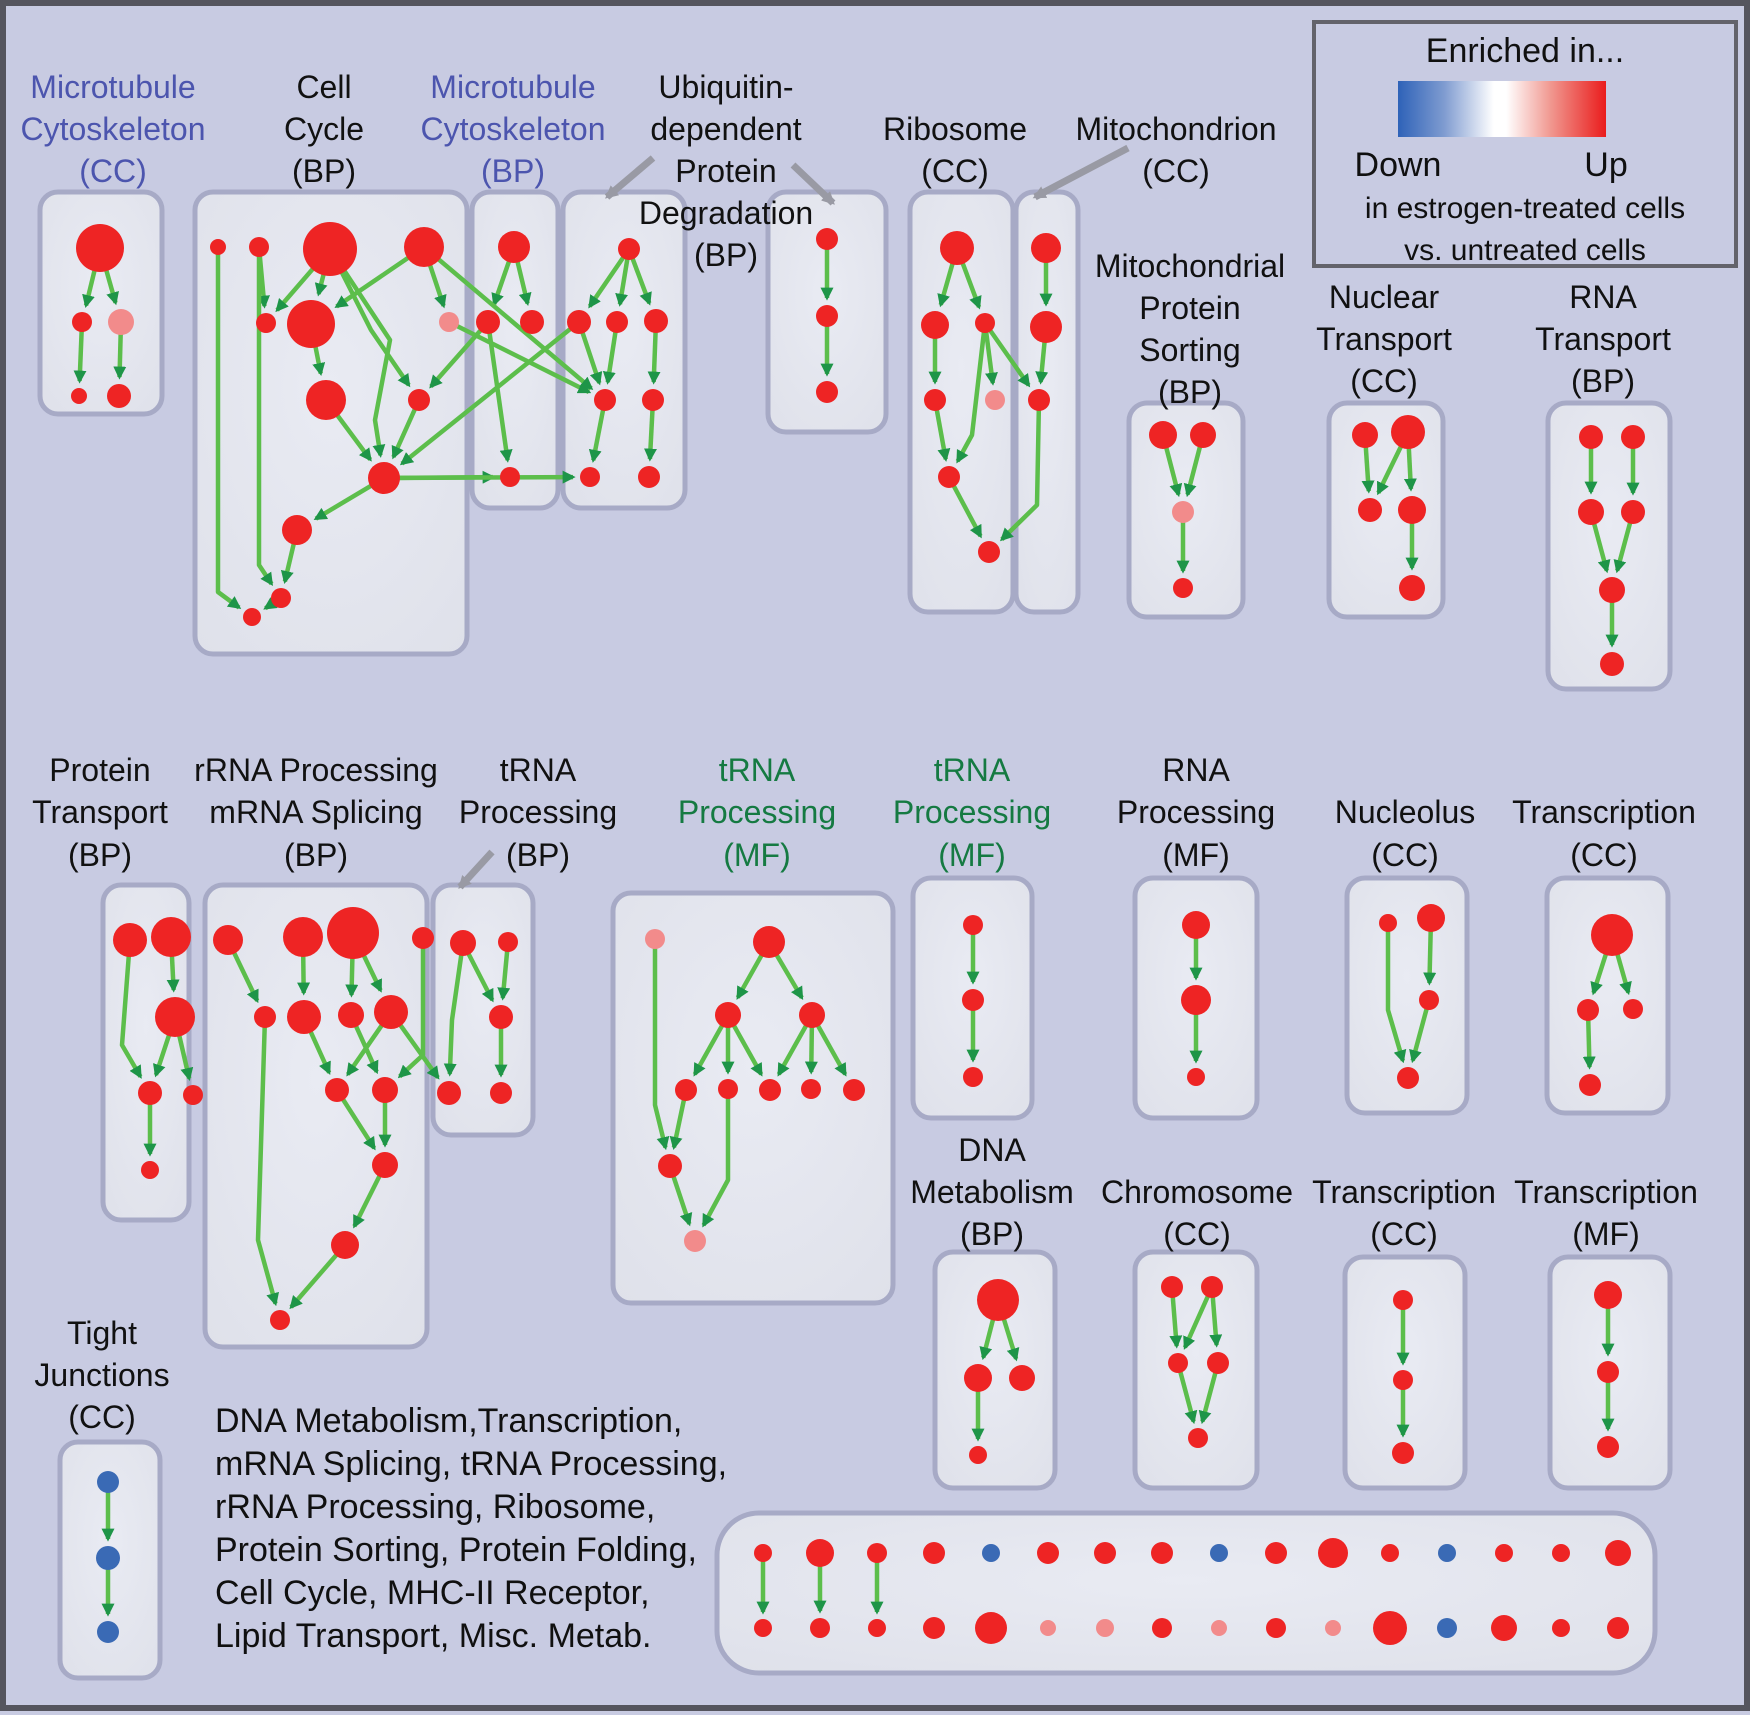 The image size is (1750, 1715). What do you see at coordinates (435, 1507) in the screenshot?
I see `misc-text-line: rRNA Processing, Ribosome,` at bounding box center [435, 1507].